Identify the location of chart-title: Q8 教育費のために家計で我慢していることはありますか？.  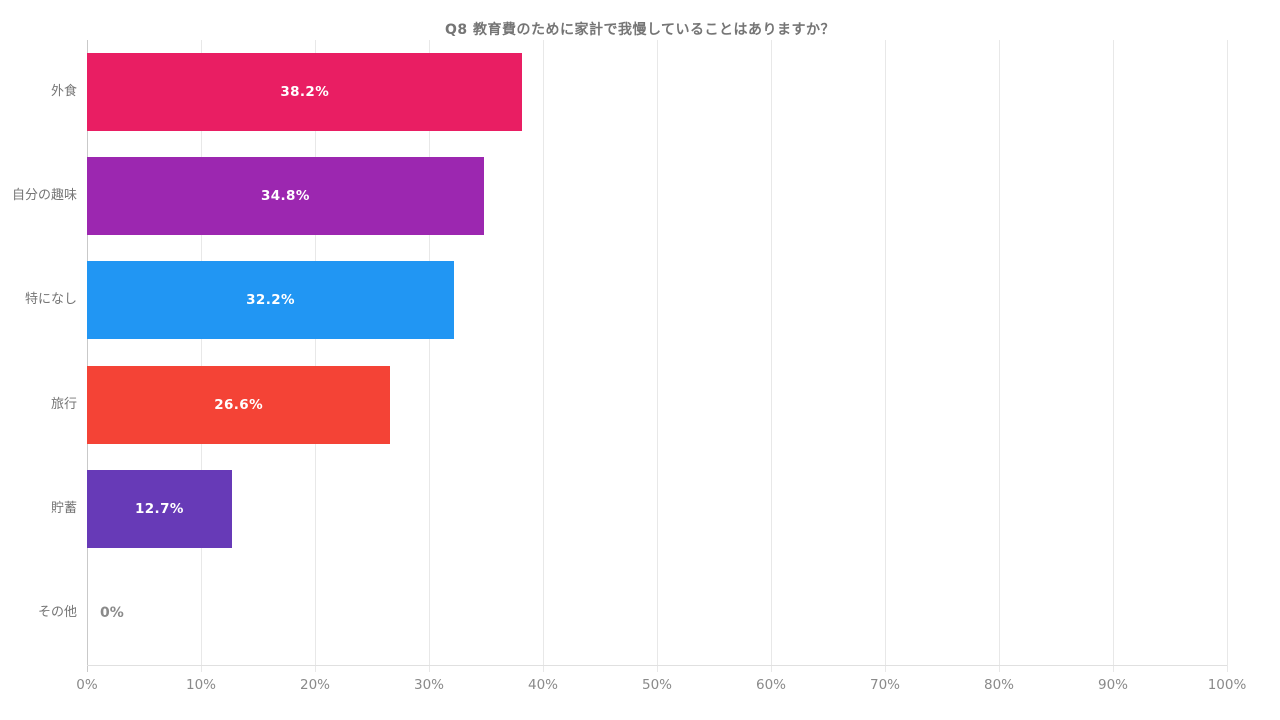
(640, 30).